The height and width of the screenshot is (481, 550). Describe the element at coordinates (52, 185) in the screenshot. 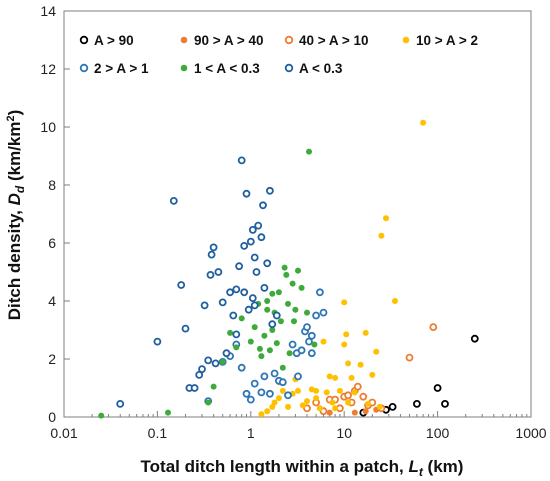

I see `y-tick-label: 8` at that location.